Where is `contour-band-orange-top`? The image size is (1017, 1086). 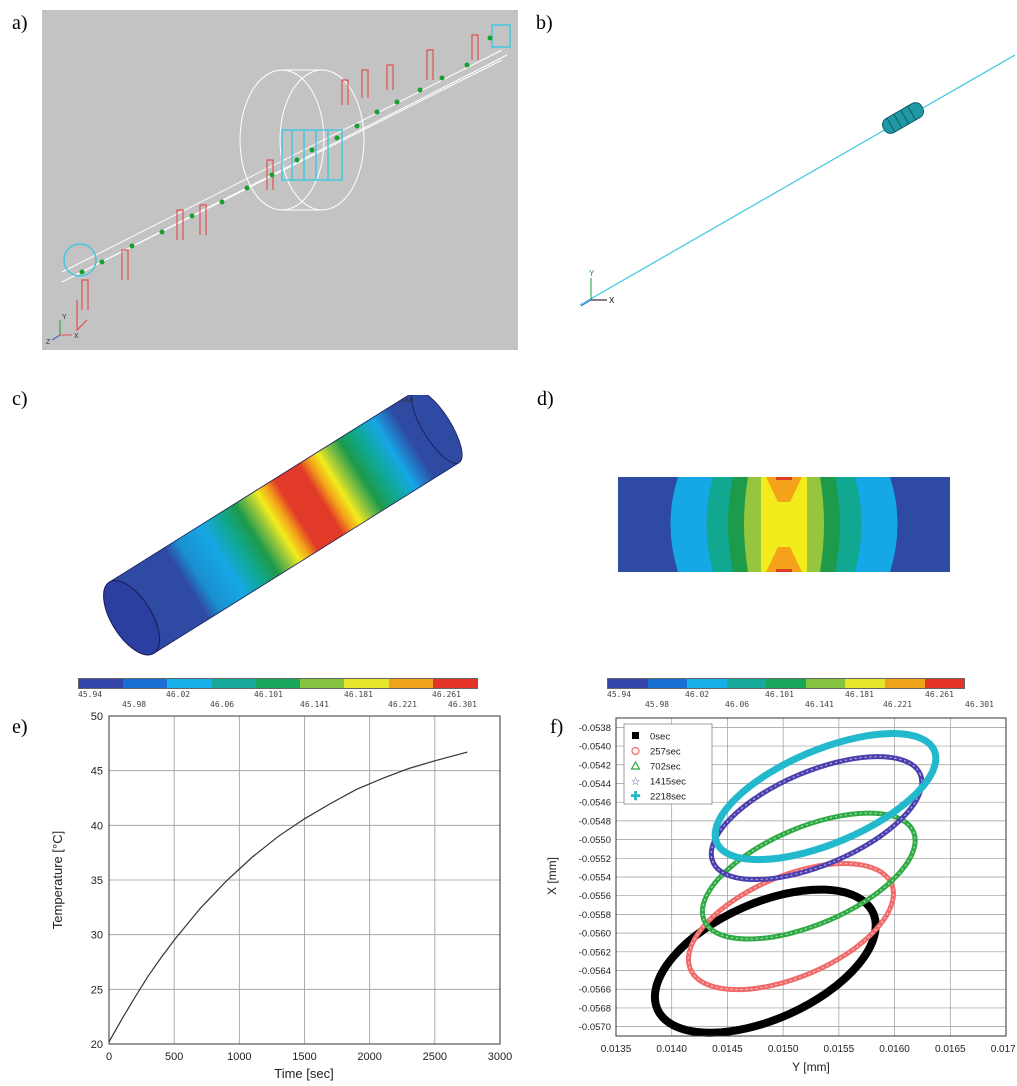
contour-band-orange-top is located at coordinates (784, 489).